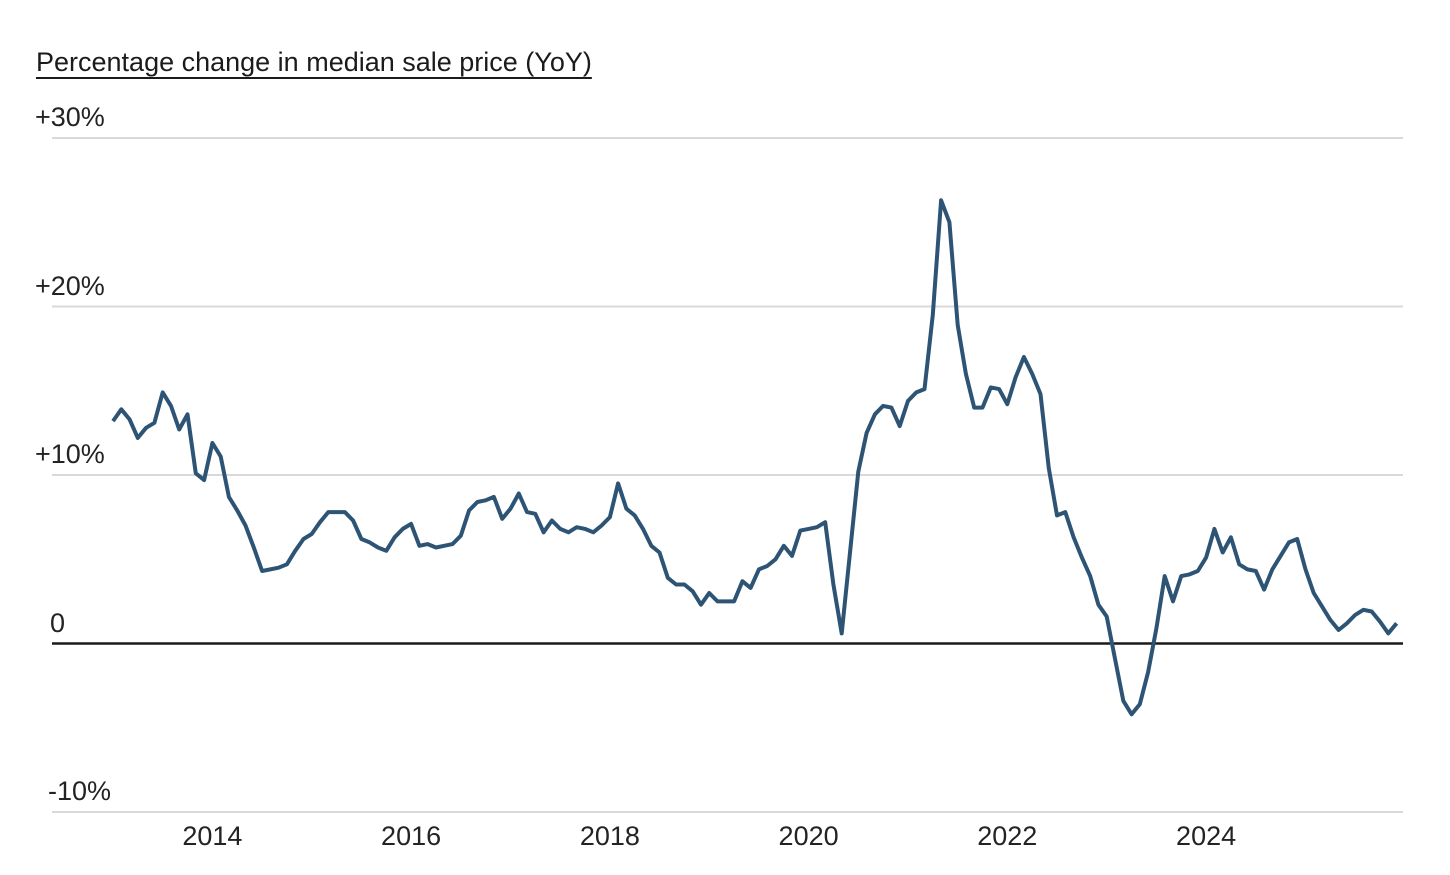 The width and height of the screenshot is (1450, 875). What do you see at coordinates (411, 836) in the screenshot?
I see `x-axis-label: 2016` at bounding box center [411, 836].